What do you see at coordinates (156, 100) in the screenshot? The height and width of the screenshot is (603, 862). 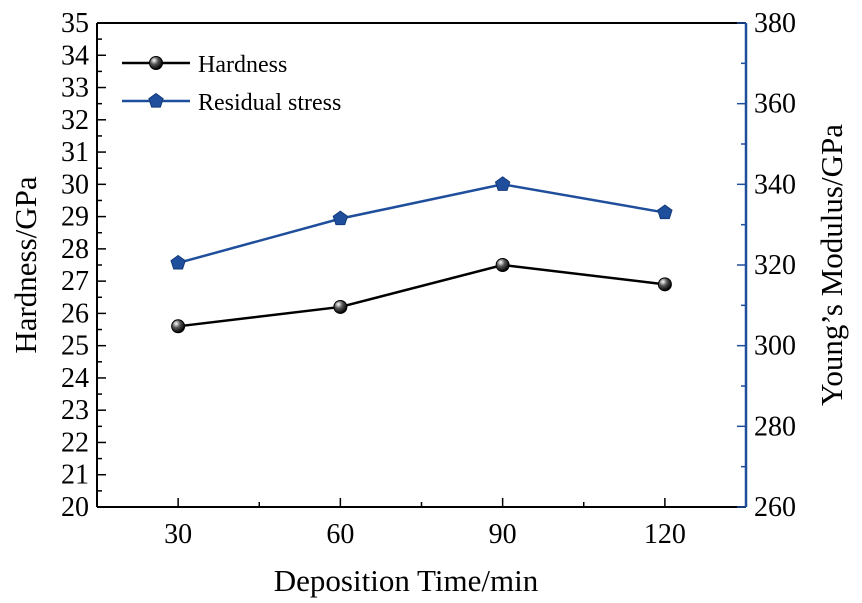 I see `legend-residual-marker` at bounding box center [156, 100].